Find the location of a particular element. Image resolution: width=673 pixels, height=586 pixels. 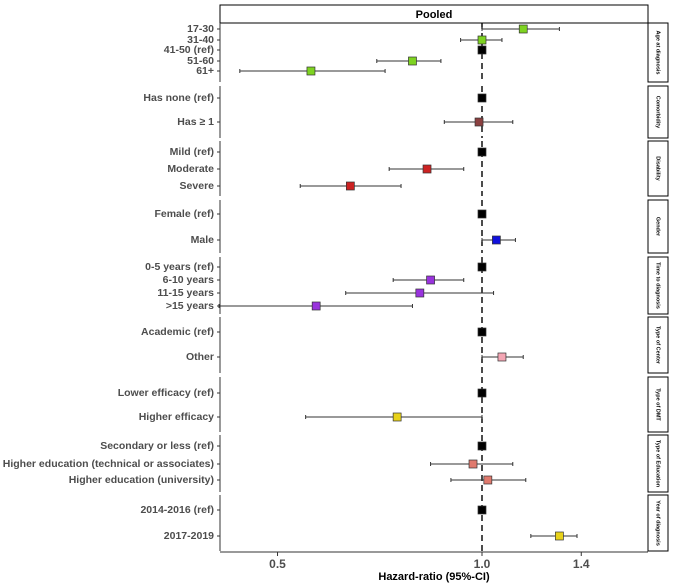

row-11-15-years: 11-15 years is located at coordinates (326, 293).